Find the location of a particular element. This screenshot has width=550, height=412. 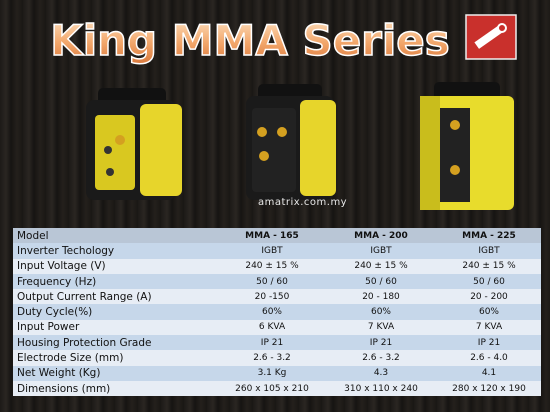

row-label: Output Current Range (A) is located at coordinates (114, 297).